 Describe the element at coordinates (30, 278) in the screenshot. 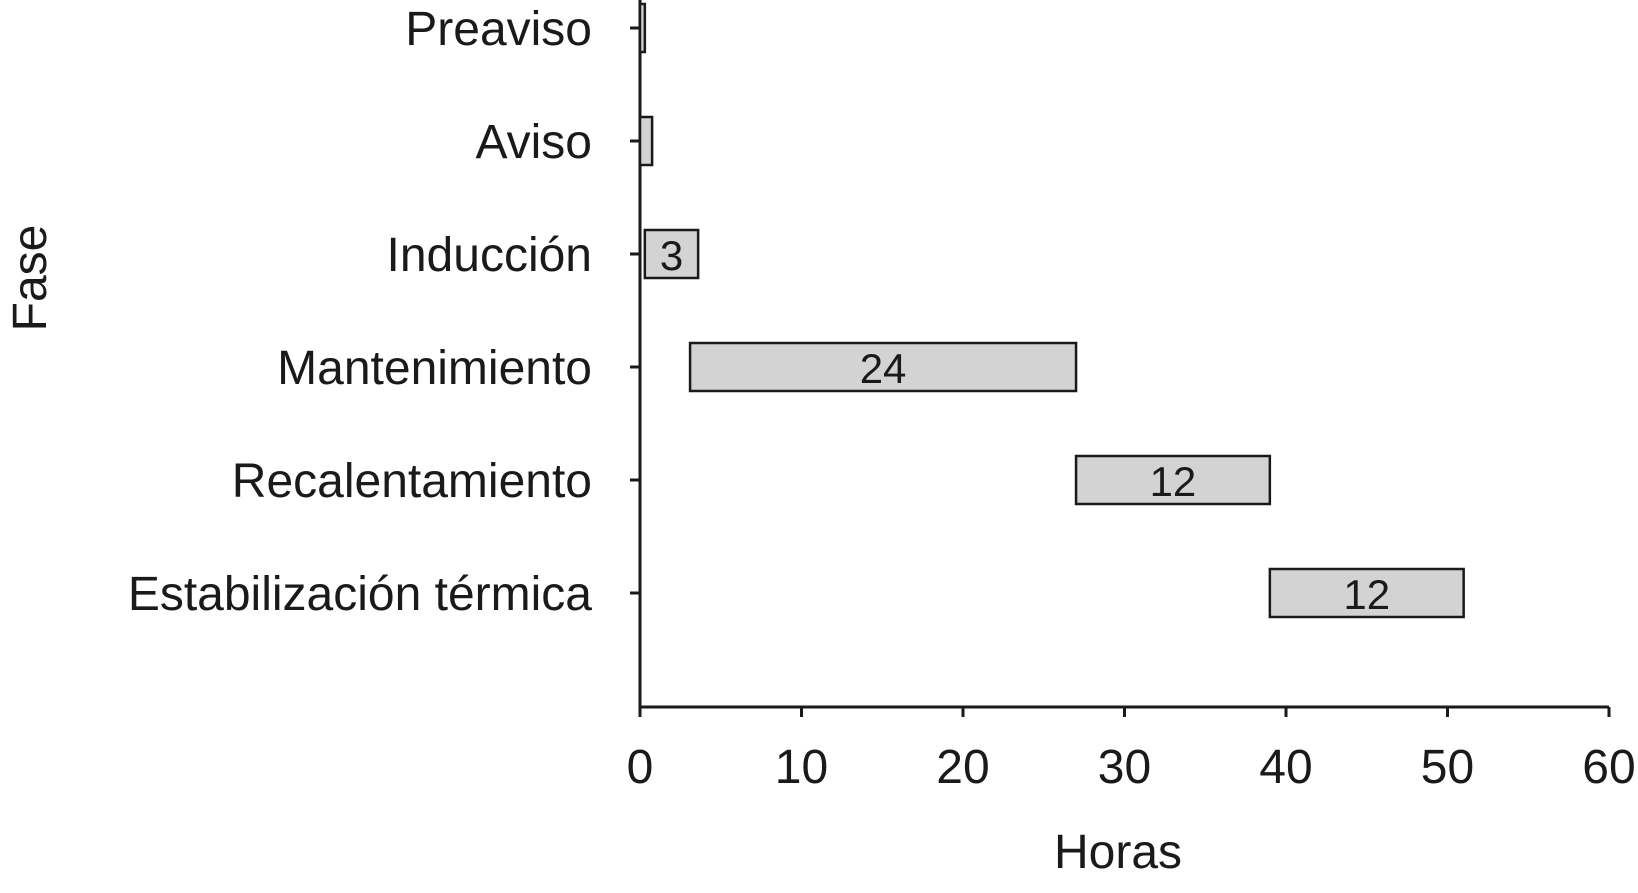

I see `y-axis-title: Fase` at that location.